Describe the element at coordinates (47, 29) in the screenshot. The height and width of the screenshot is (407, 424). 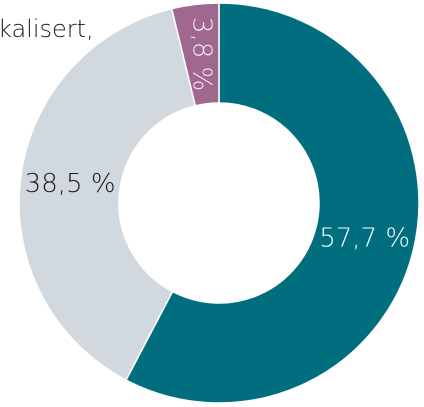
I see `annotation: kalisert,` at that location.